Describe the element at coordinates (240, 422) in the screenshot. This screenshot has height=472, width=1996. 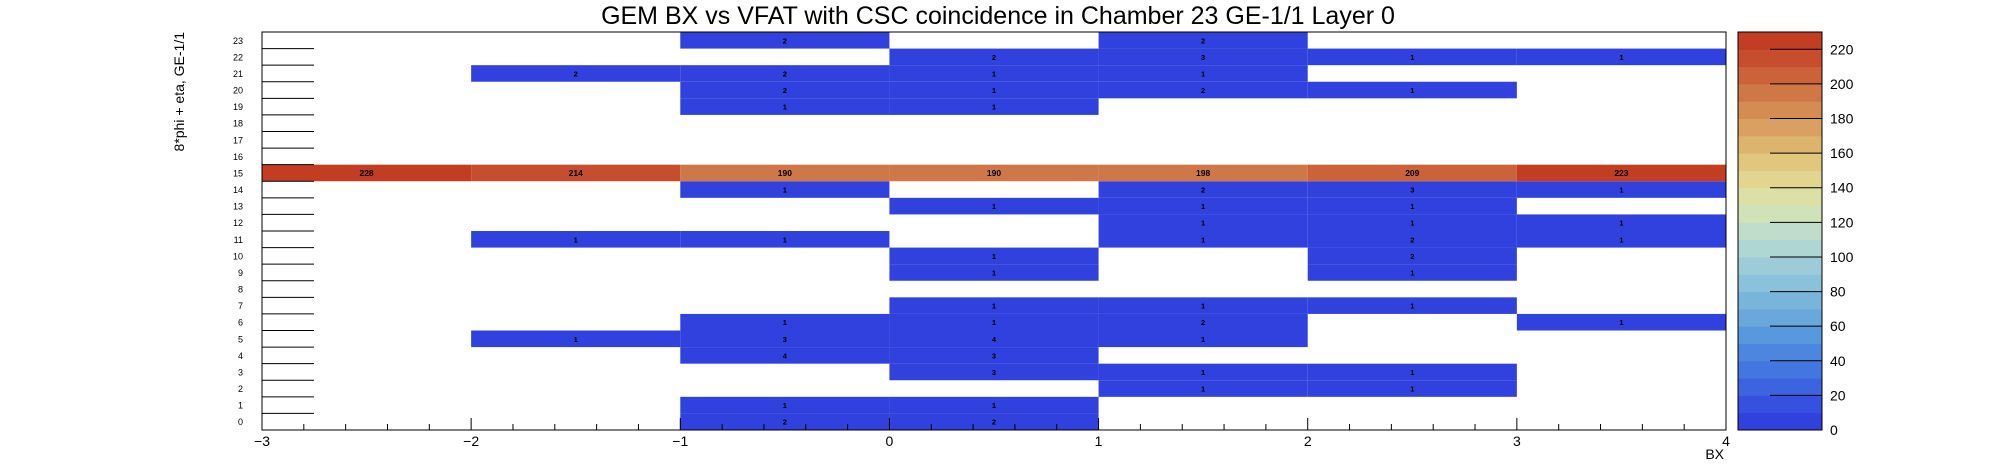
I see `y-tick-label: 0` at that location.